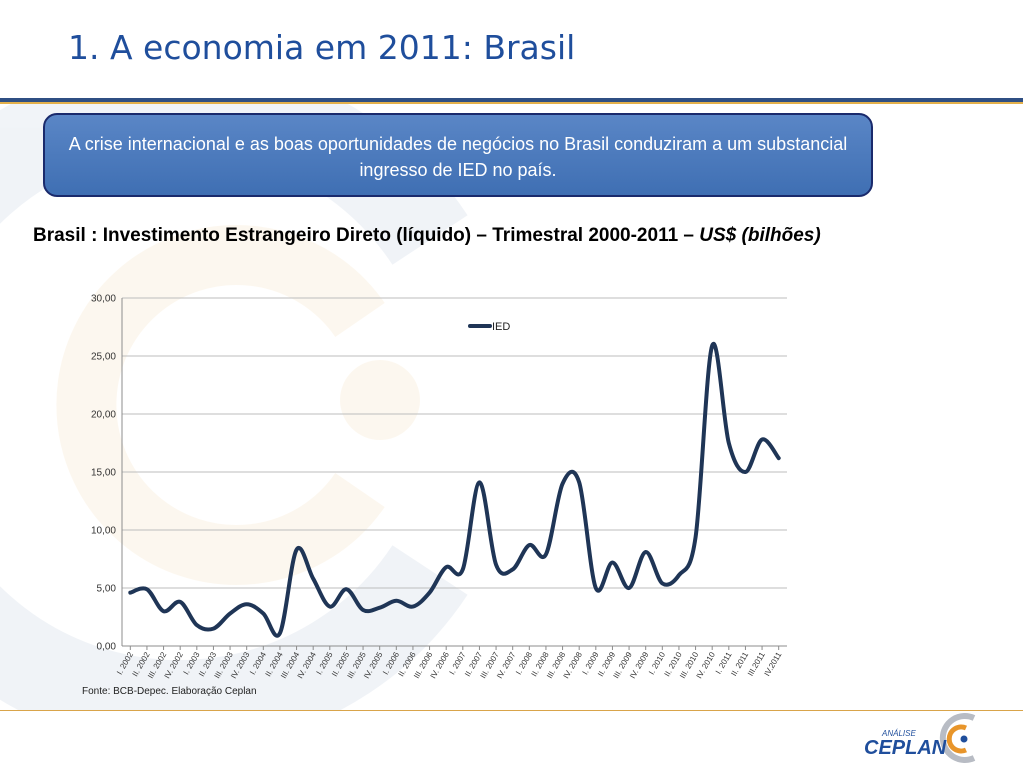 This screenshot has width=1023, height=767. What do you see at coordinates (511, 100) in the screenshot?
I see `header-rule` at bounding box center [511, 100].